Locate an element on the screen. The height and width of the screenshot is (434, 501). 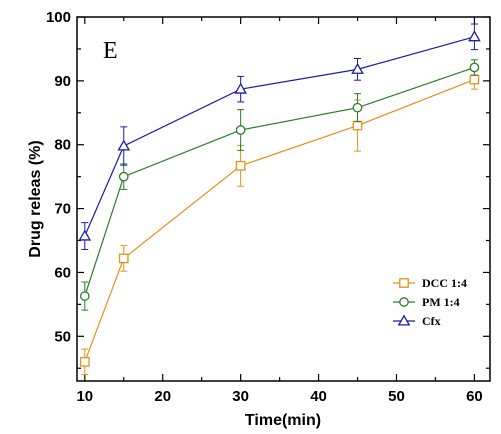
y-tick-label: 100 is located at coordinates (58, 17).